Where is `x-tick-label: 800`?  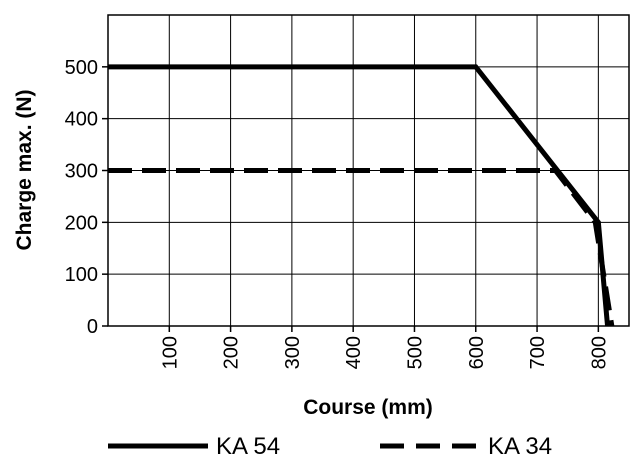 x-tick-label: 800 is located at coordinates (599, 352).